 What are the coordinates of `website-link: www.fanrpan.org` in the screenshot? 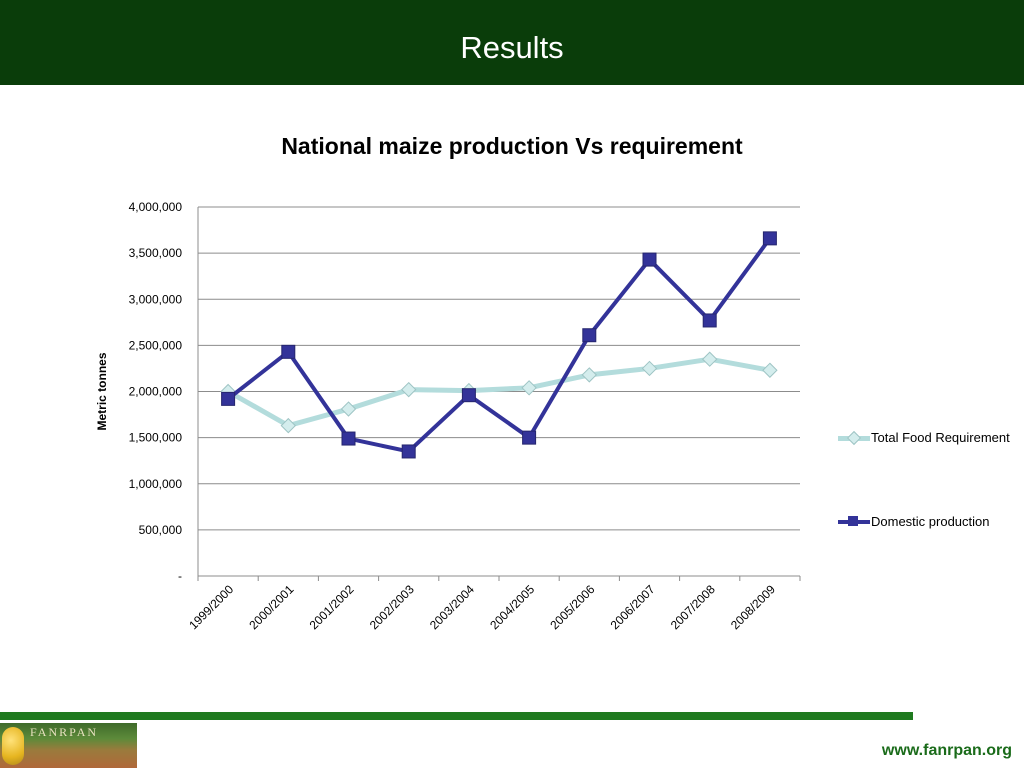 It's located at (946, 750).